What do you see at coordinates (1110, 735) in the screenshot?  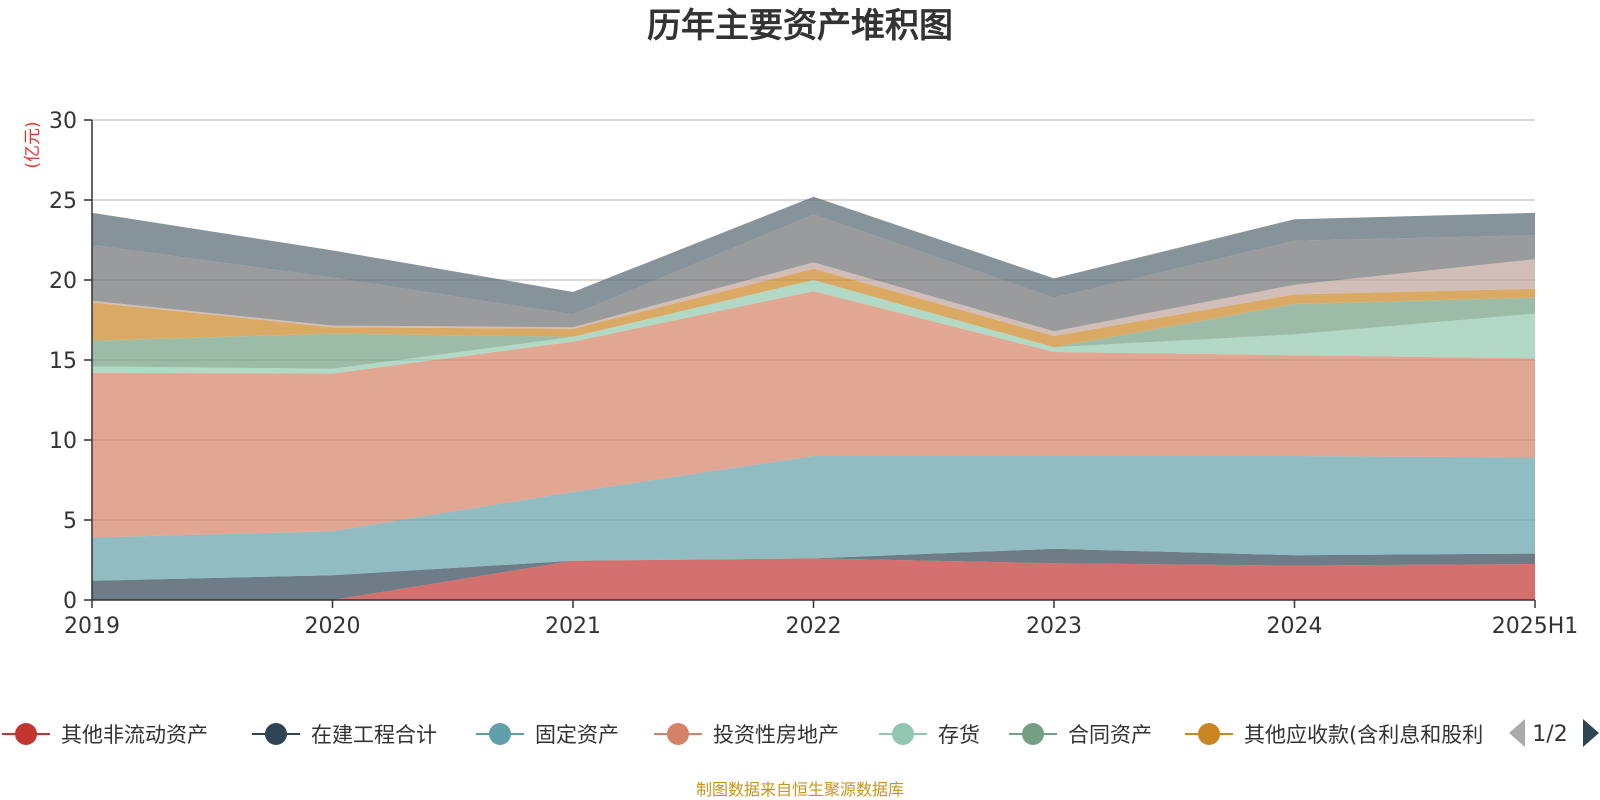 I see `legend-item-label: 合同资产` at bounding box center [1110, 735].